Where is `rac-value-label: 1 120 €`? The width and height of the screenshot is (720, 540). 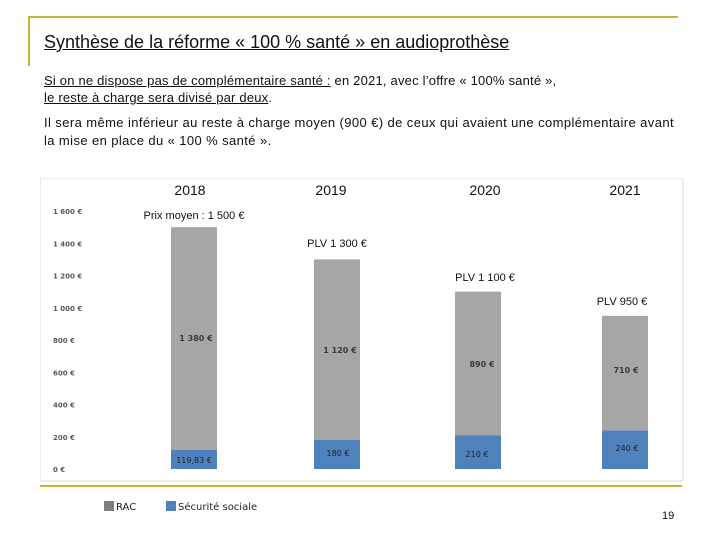
rac-value-label: 1 120 € is located at coordinates (340, 350).